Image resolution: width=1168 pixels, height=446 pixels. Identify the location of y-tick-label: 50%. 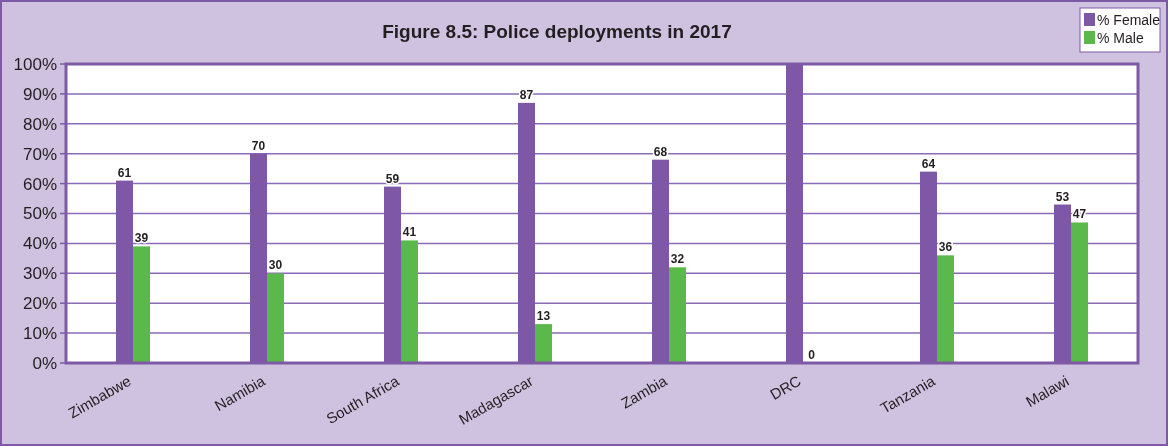
(39, 214).